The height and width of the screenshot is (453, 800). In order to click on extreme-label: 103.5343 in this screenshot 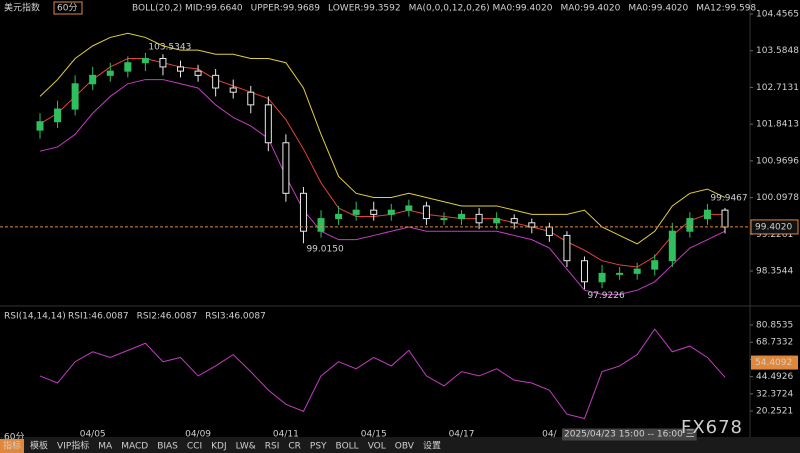, I will do `click(169, 47)`.